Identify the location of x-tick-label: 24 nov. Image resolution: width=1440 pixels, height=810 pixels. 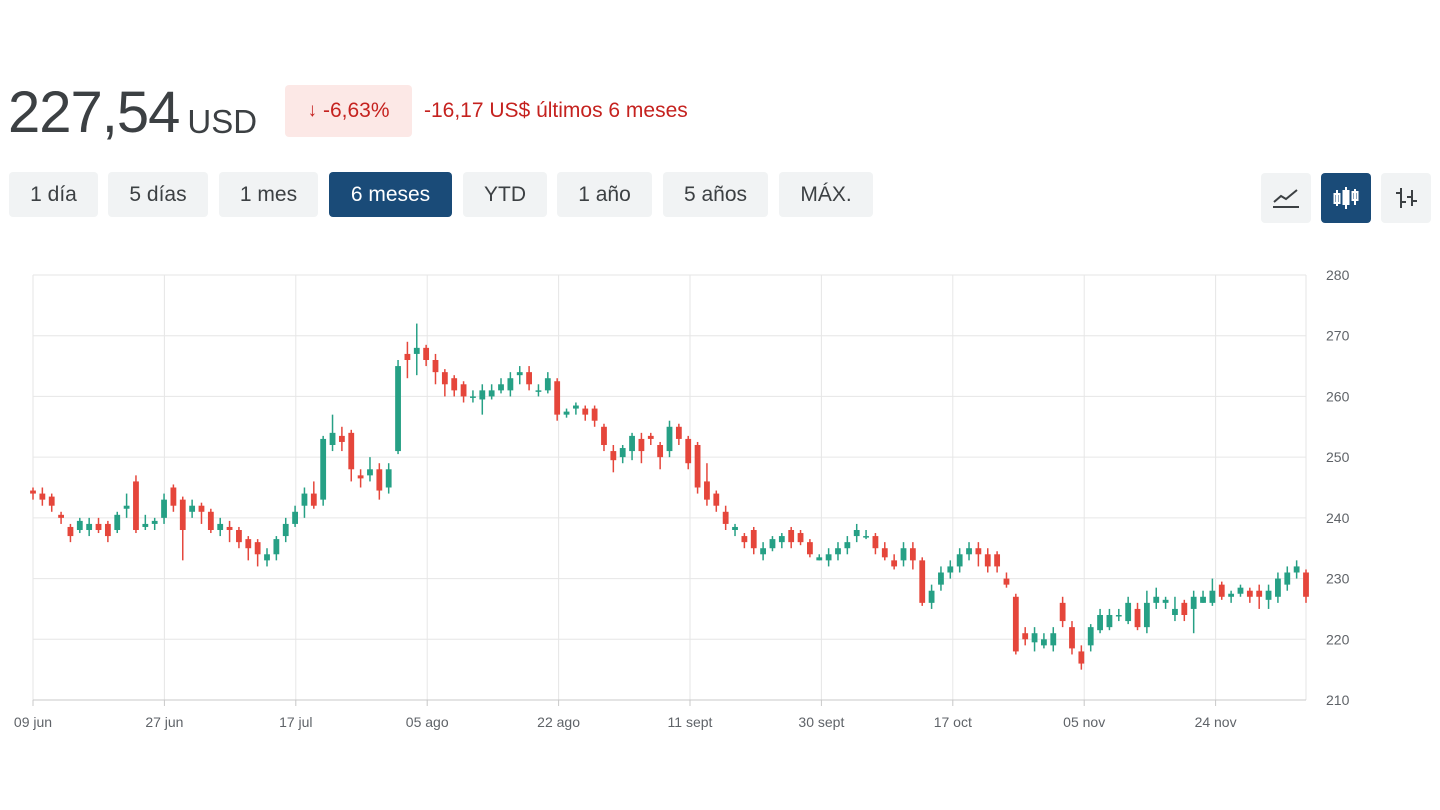
(1216, 722).